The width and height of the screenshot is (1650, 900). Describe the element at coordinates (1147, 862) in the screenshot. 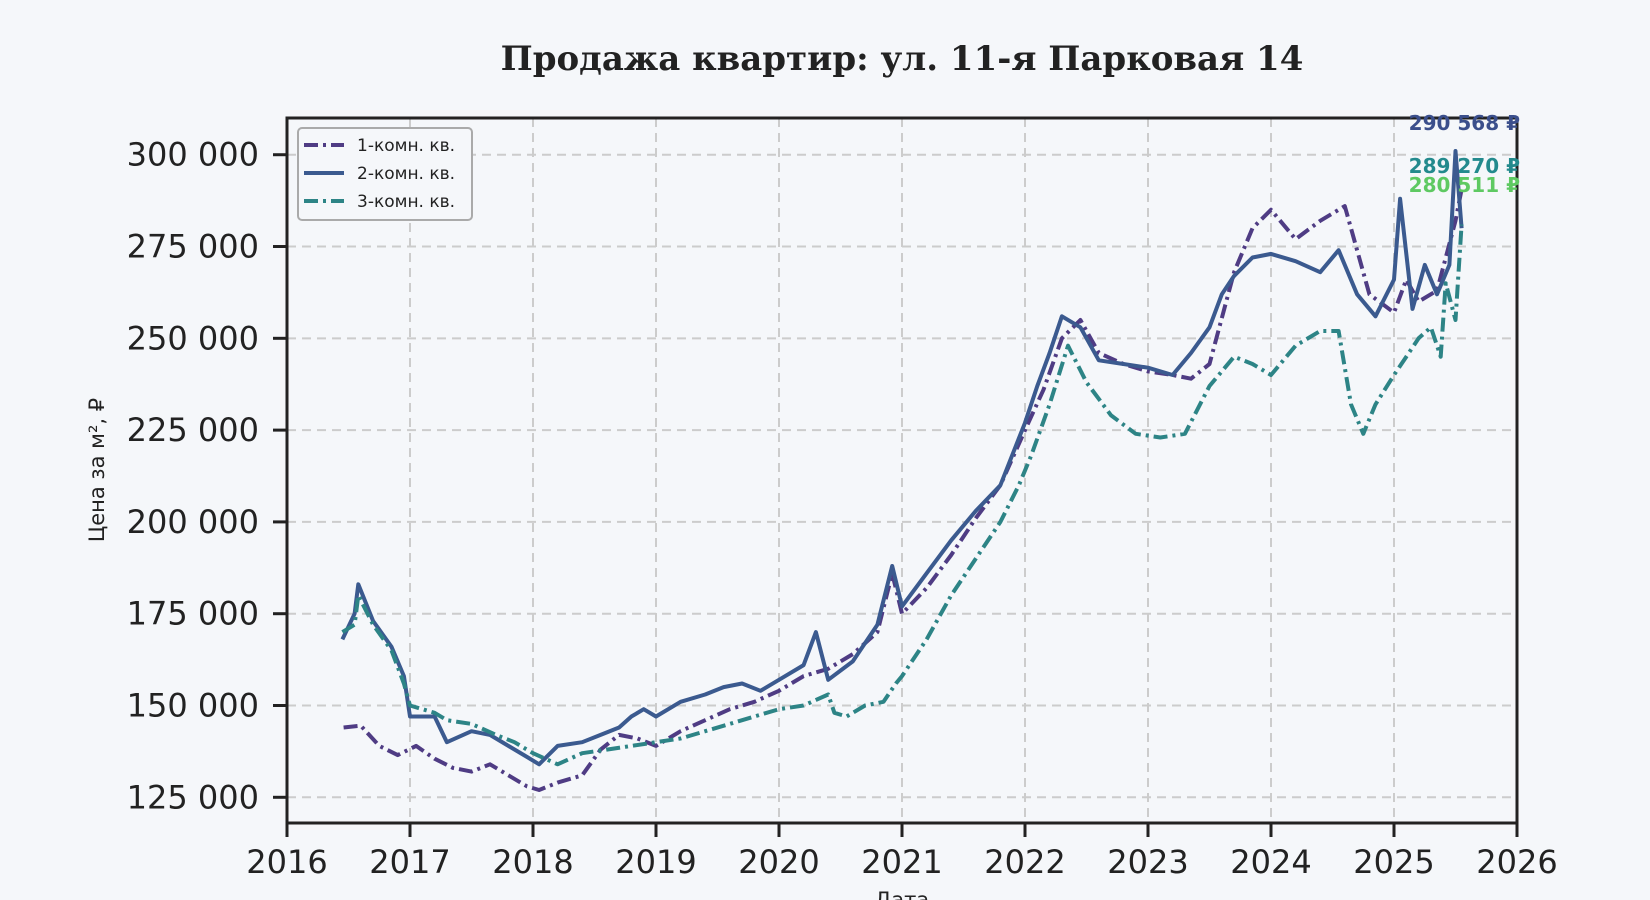

I see `x-tick-label: 2023` at that location.